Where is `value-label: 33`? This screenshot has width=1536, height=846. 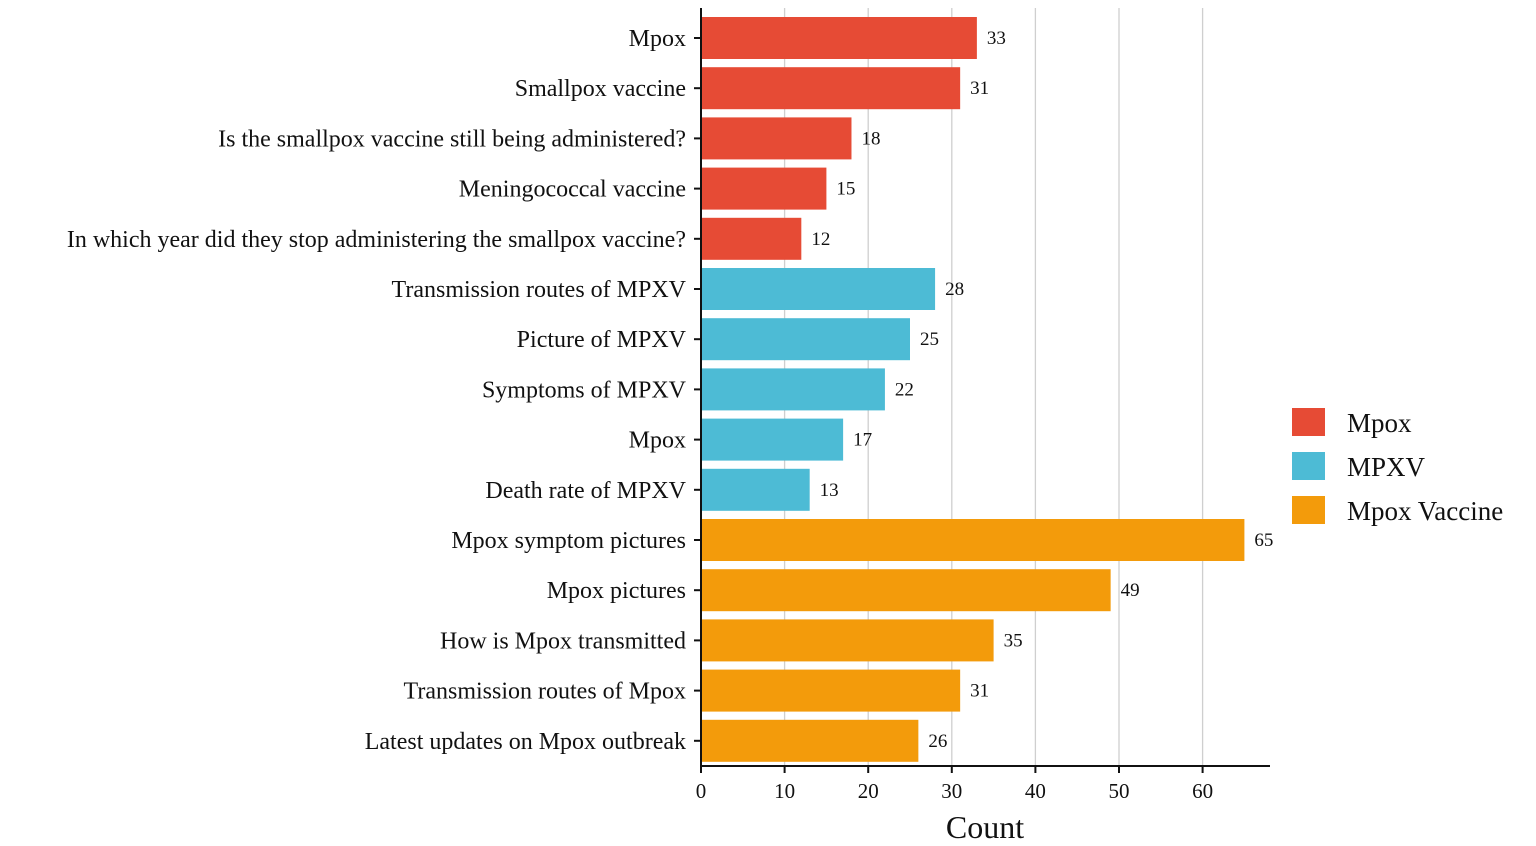 value-label: 33 is located at coordinates (996, 38).